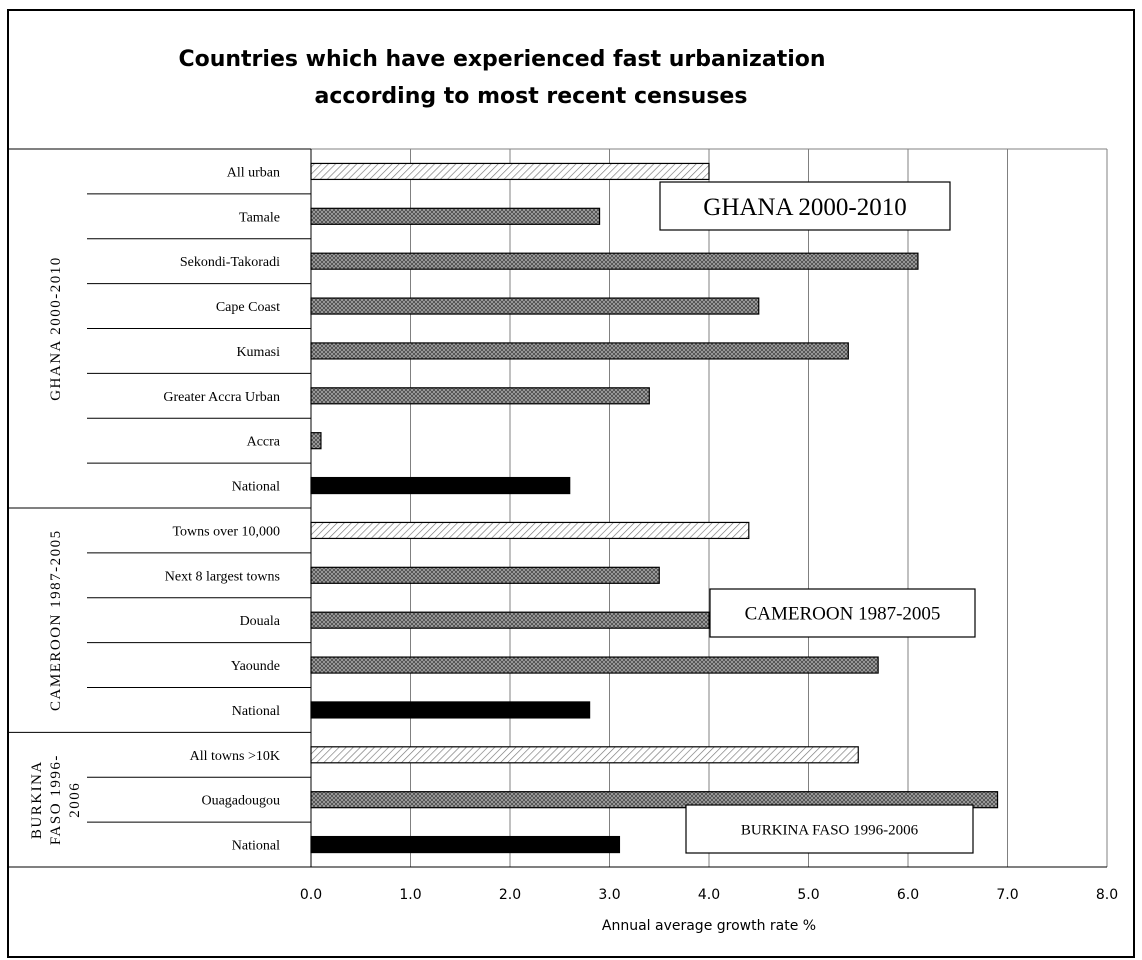 Image resolution: width=1142 pixels, height=960 pixels. I want to click on category-label: Towns over 10,000, so click(226, 531).